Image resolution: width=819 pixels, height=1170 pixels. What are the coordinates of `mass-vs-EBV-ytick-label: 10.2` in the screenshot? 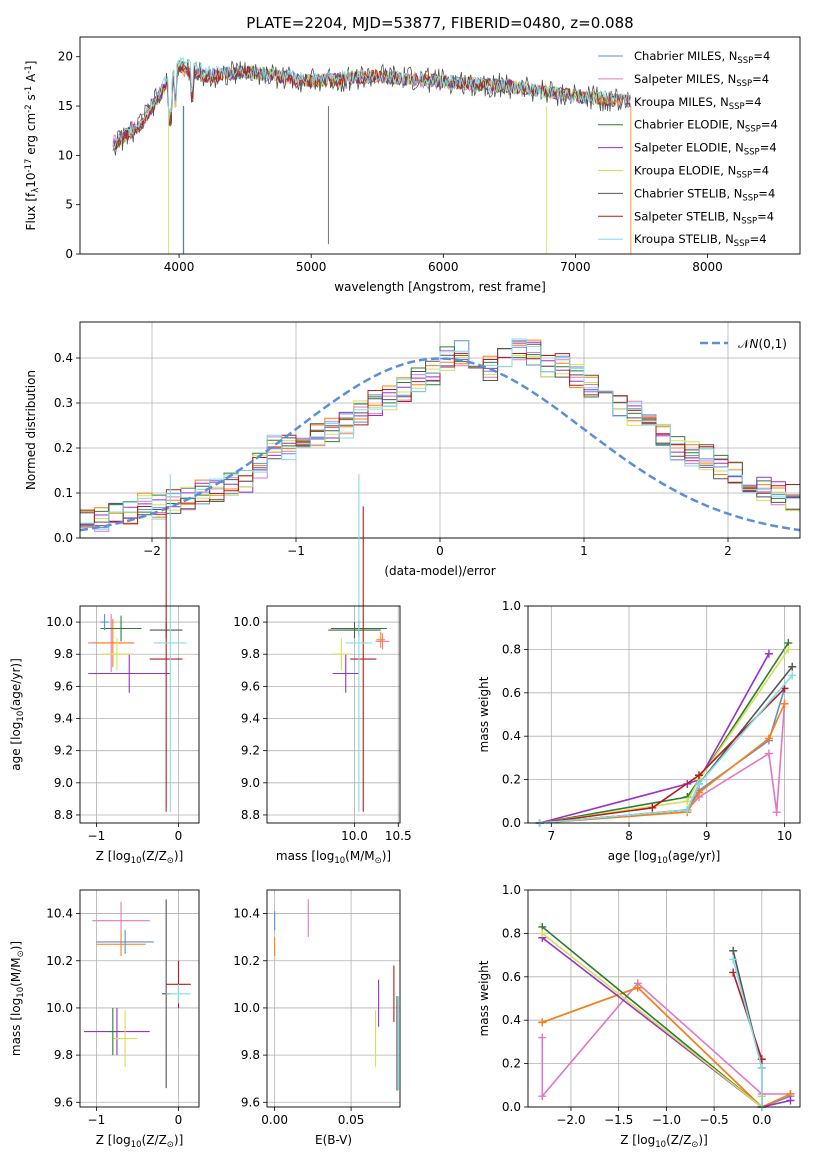 It's located at (246, 961).